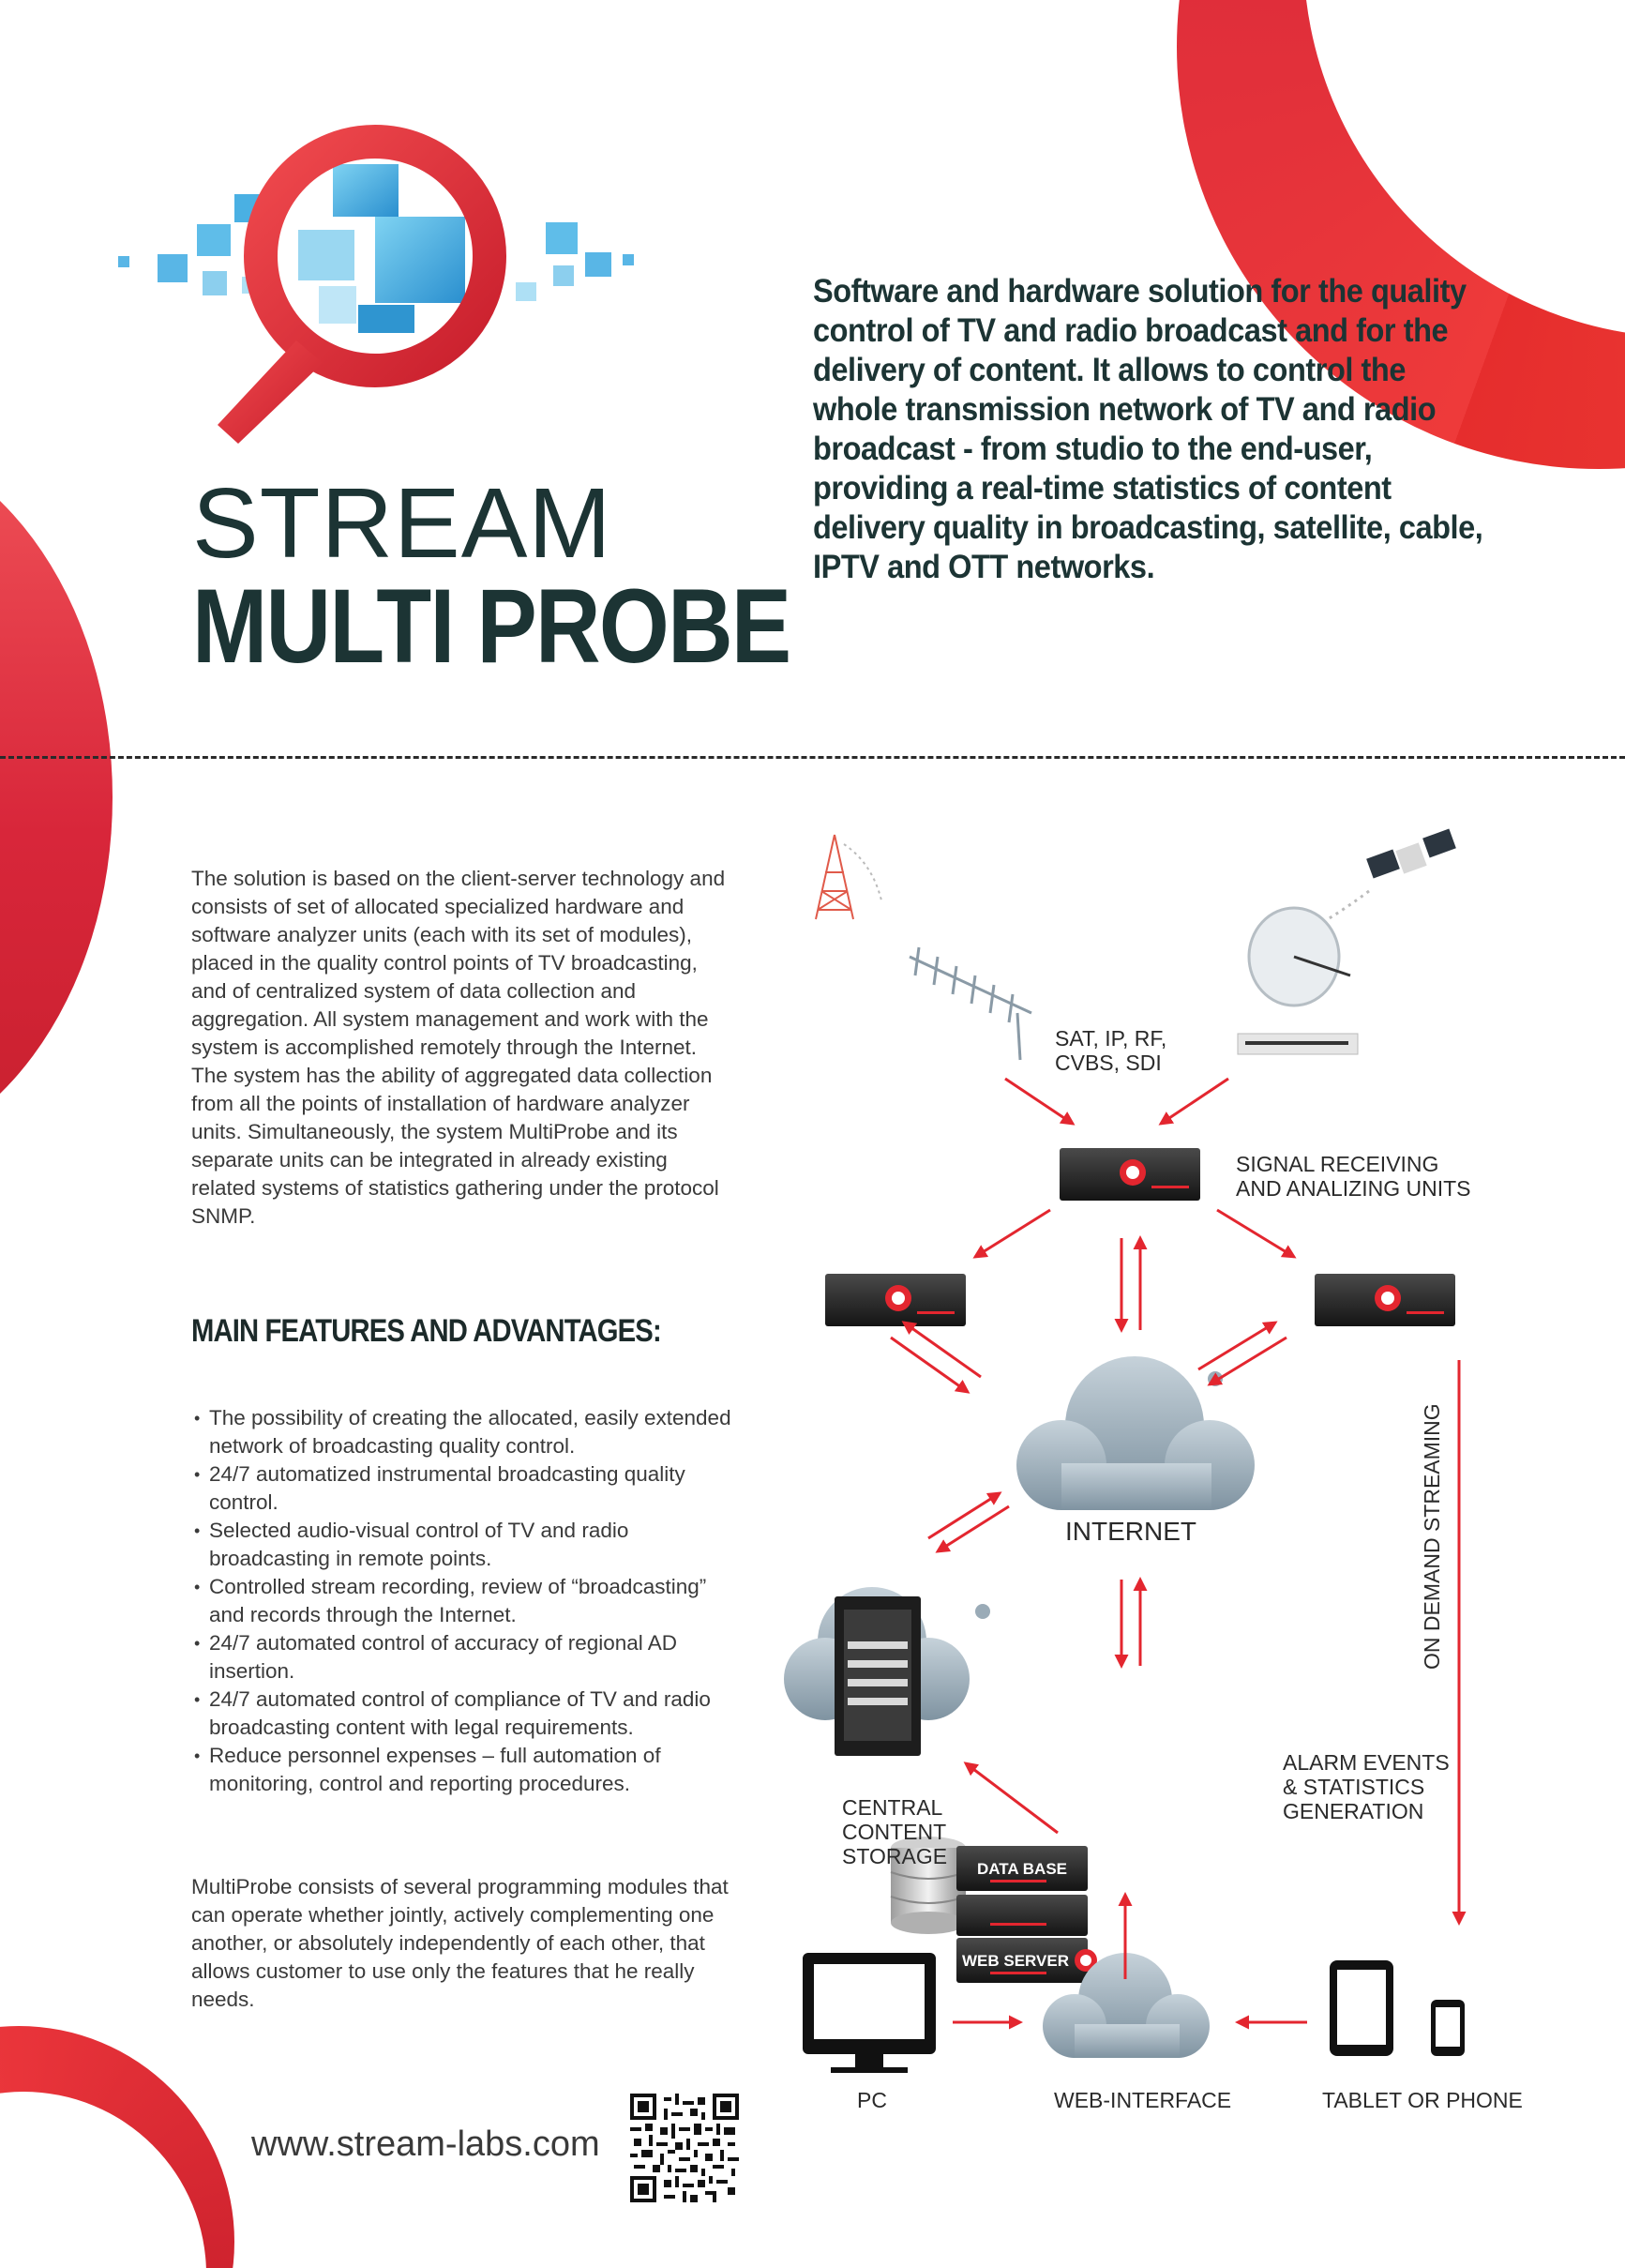 The image size is (1625, 2268). What do you see at coordinates (1127, 2005) in the screenshot?
I see `web-interface-cloud-icon` at bounding box center [1127, 2005].